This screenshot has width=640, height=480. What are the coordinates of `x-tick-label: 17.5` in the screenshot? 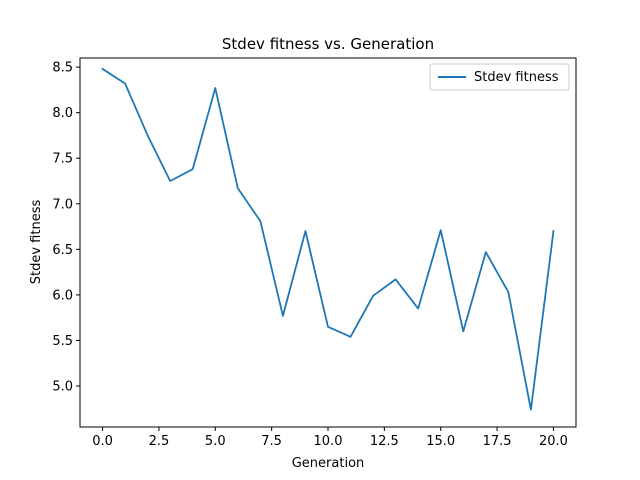 It's located at (497, 441).